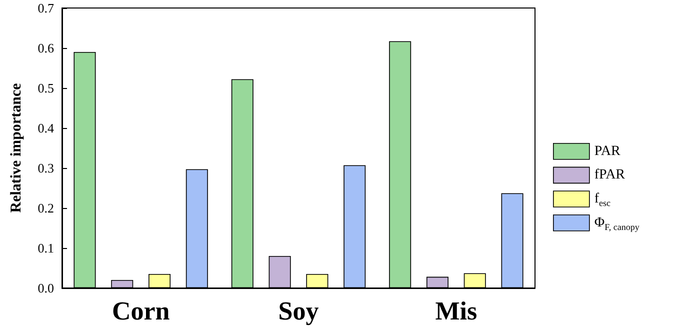  I want to click on legend-label: PAR, so click(608, 151).